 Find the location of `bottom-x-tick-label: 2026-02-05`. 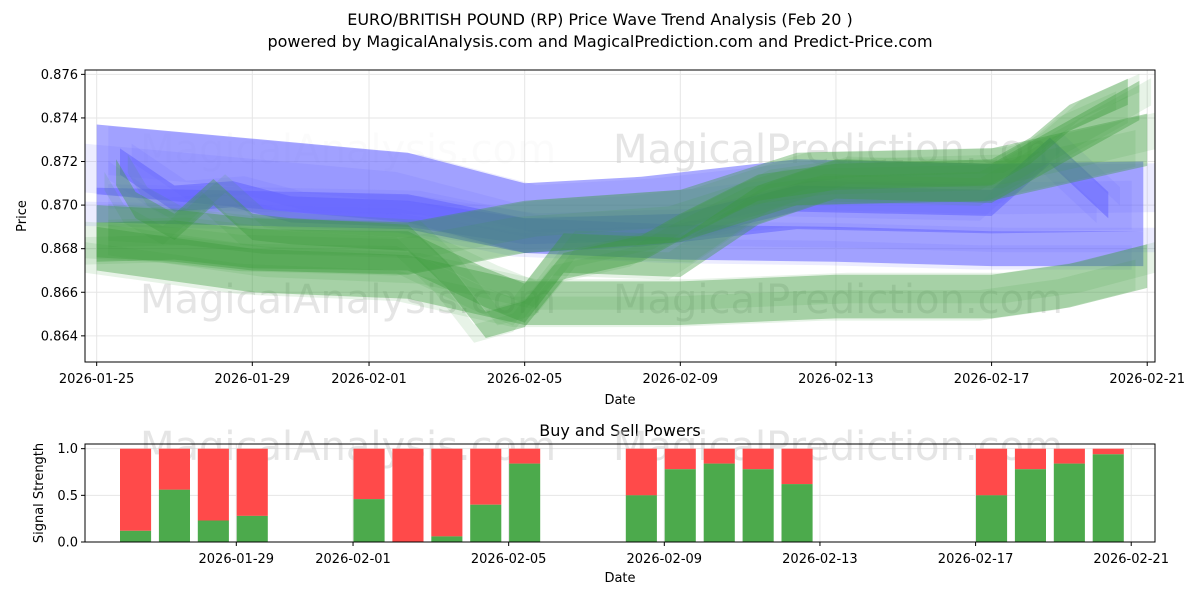

bottom-x-tick-label: 2026-02-05 is located at coordinates (509, 559).